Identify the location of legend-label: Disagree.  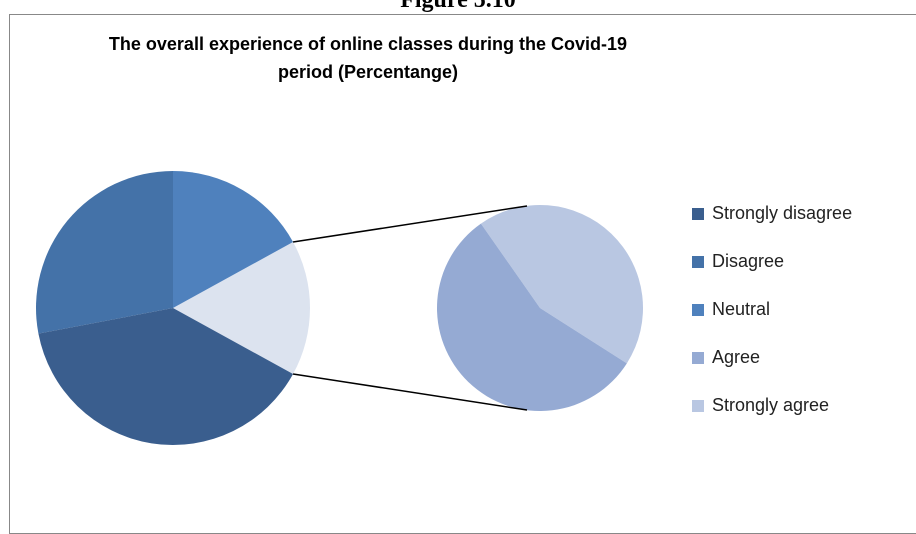
(748, 261).